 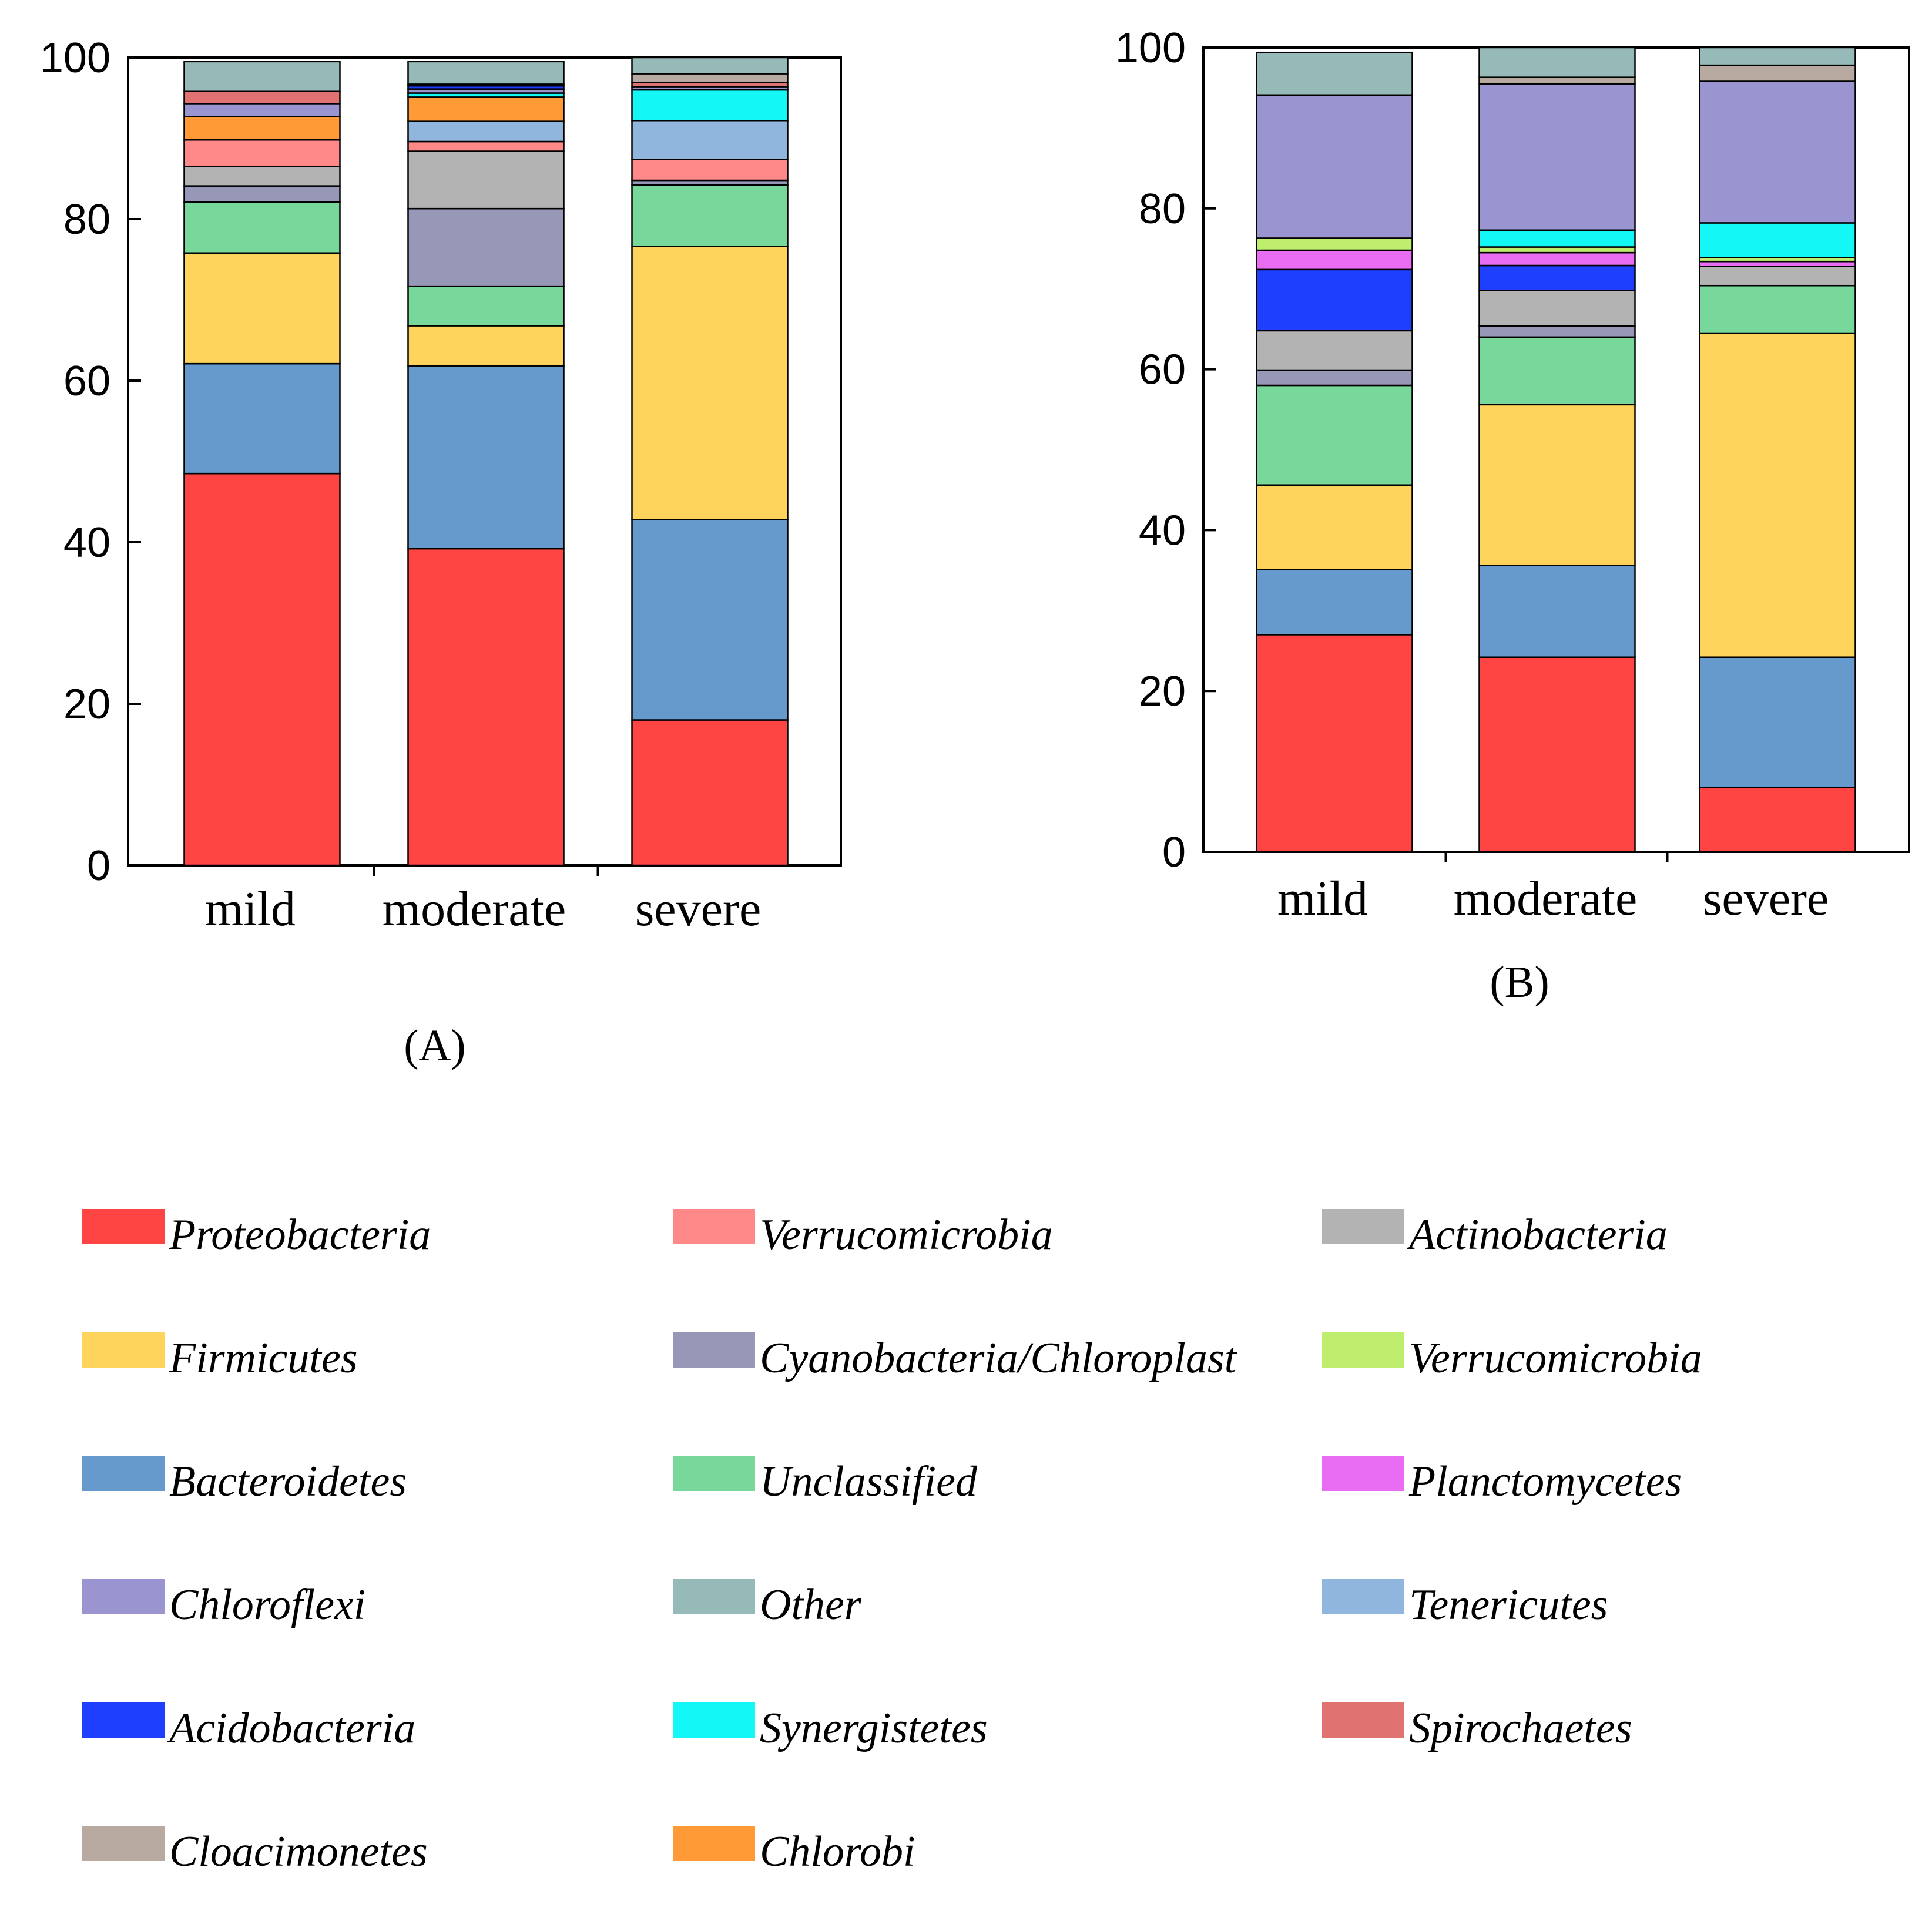 What do you see at coordinates (1520, 1728) in the screenshot?
I see `legend-label: Spirochaetes` at bounding box center [1520, 1728].